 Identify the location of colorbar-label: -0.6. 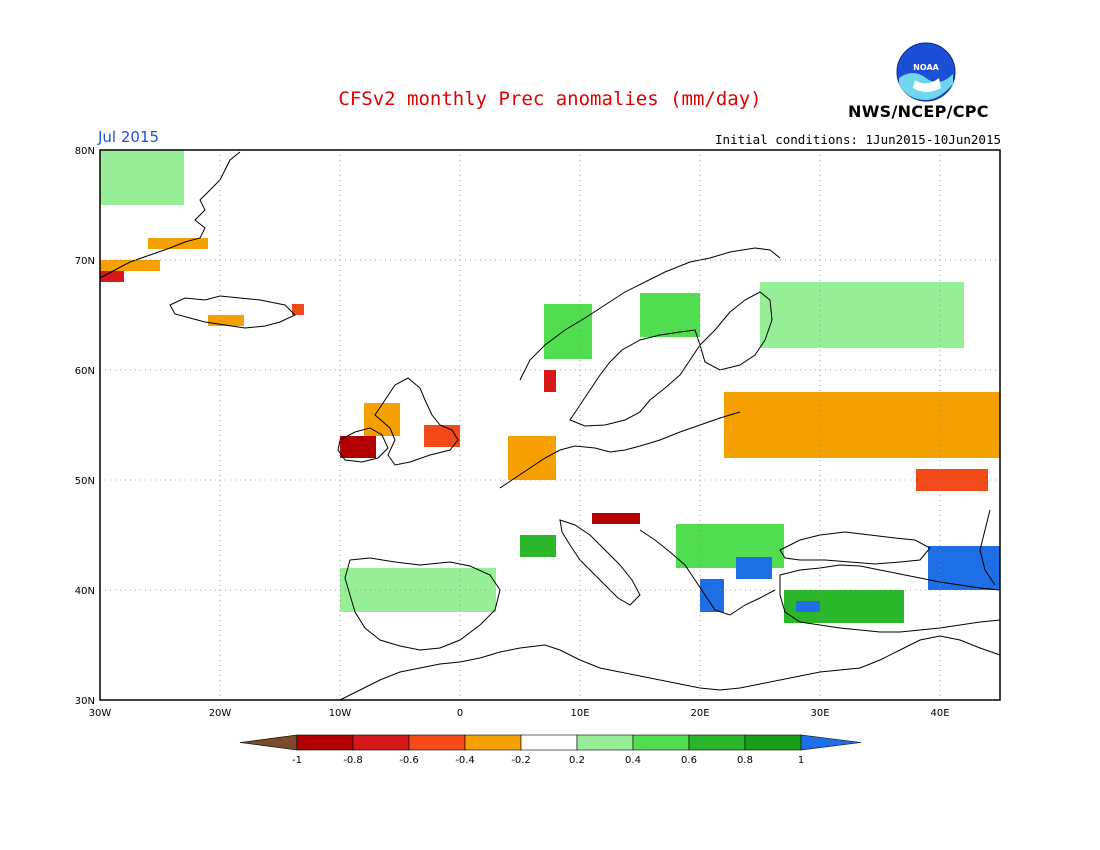
(409, 760).